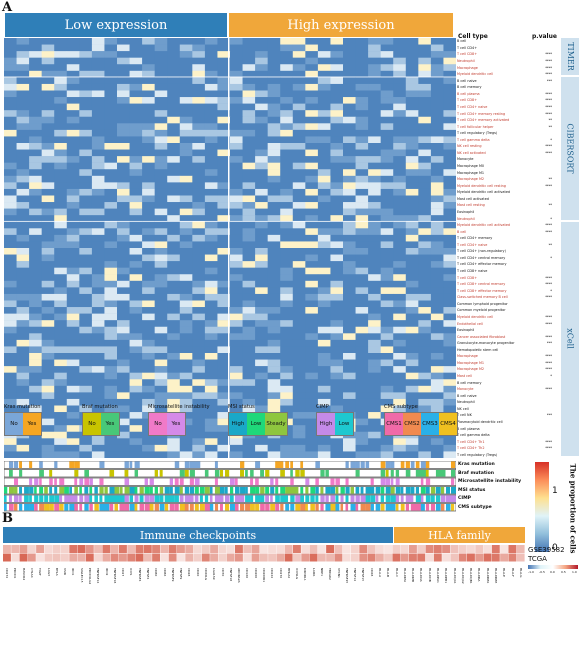 The image size is (585, 654). I want to click on cell-type-label: T cell CD4+ memory, so click(475, 238).